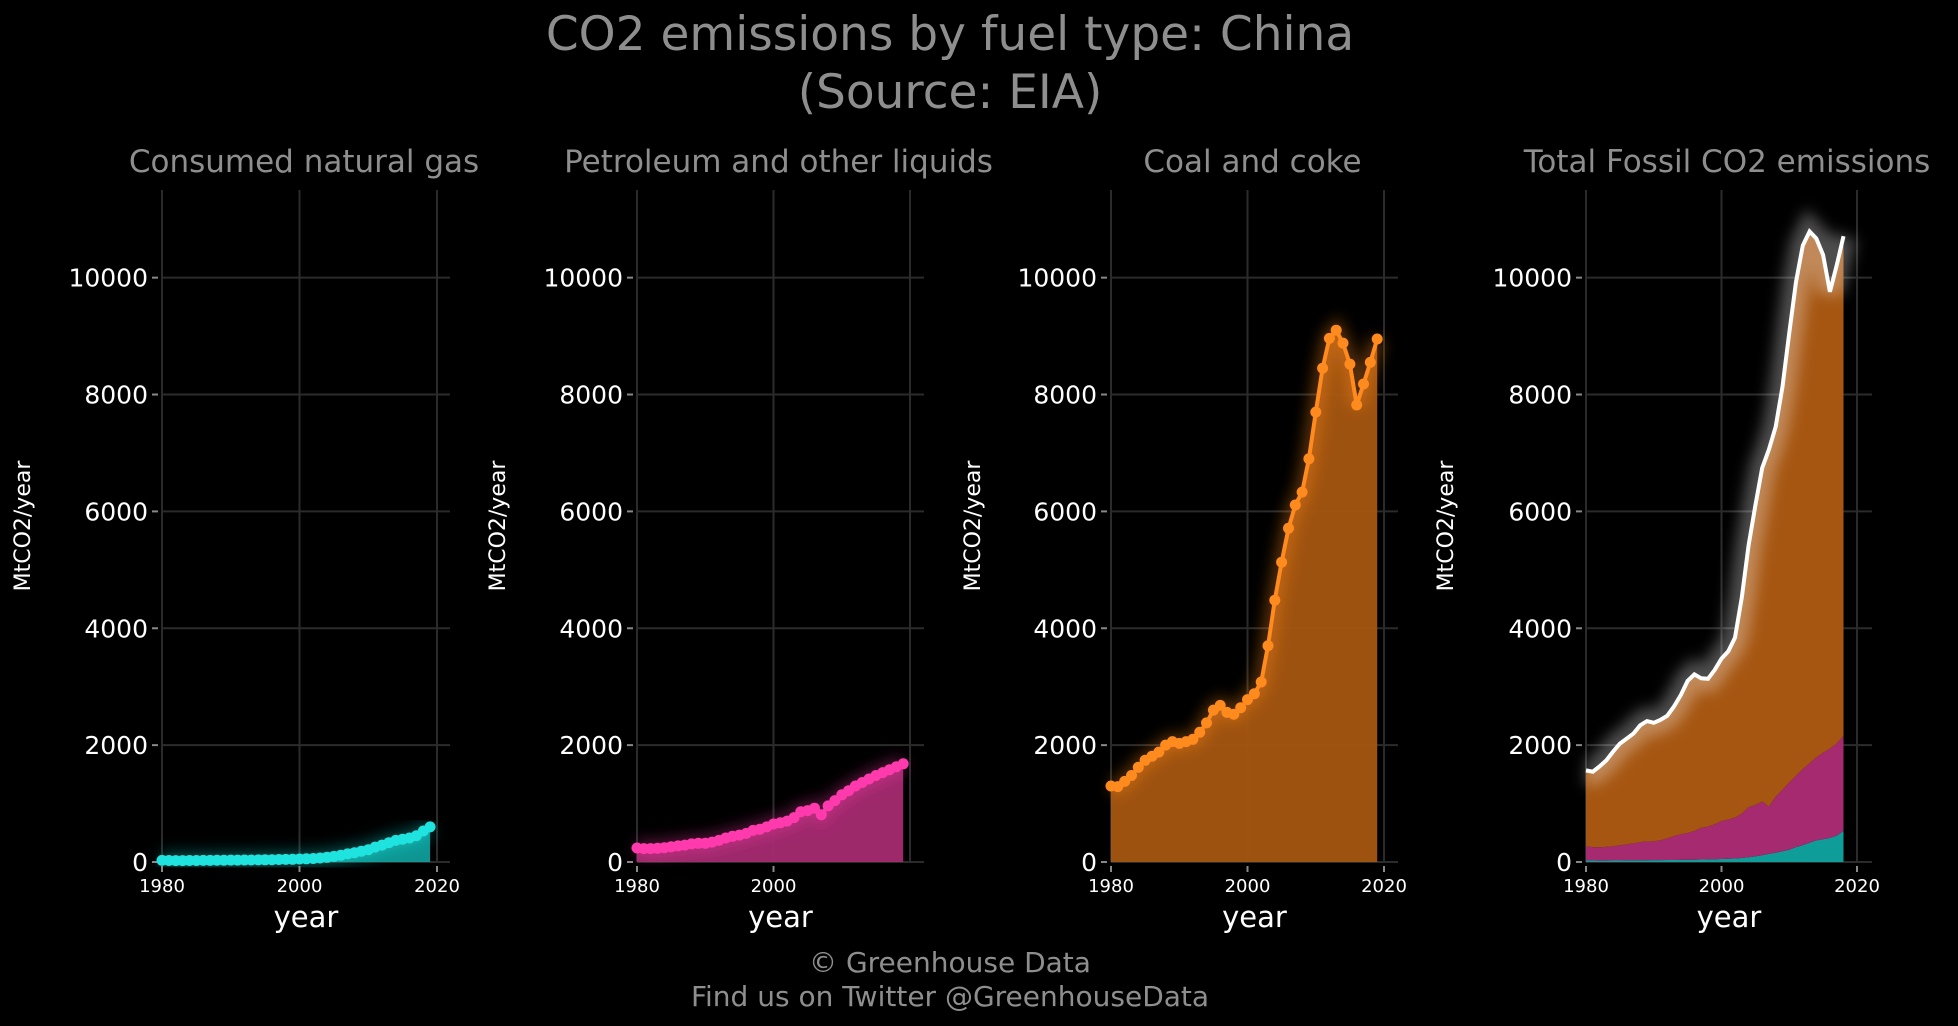 The width and height of the screenshot is (1958, 1026). I want to click on stack-coal, so click(1715, 539).